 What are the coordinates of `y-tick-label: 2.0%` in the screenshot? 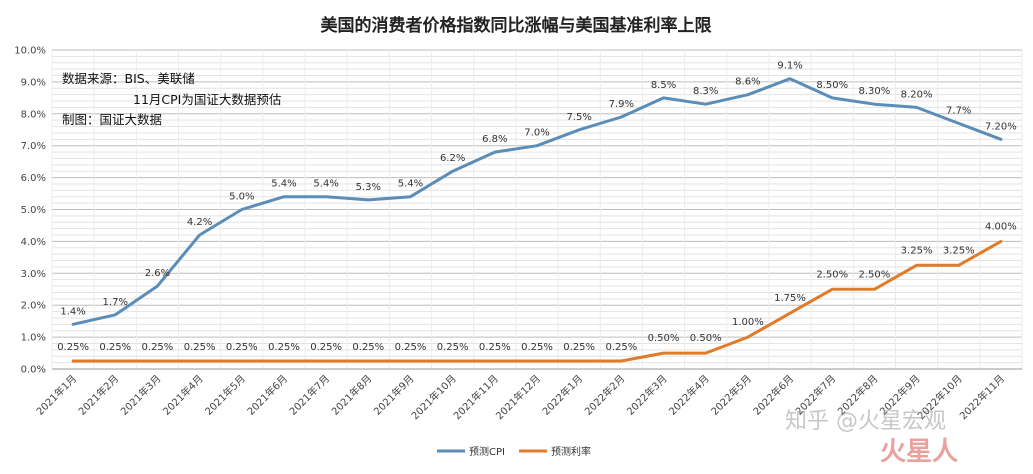 It's located at (33, 306).